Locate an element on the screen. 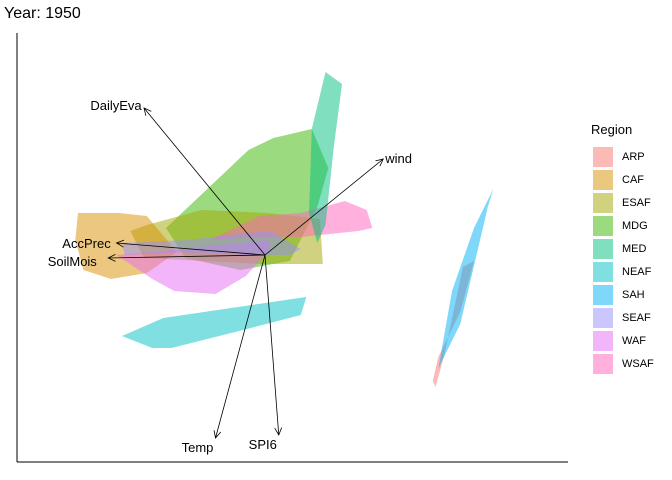 The height and width of the screenshot is (480, 672). legend-item-caf: CAF is located at coordinates (622, 179).